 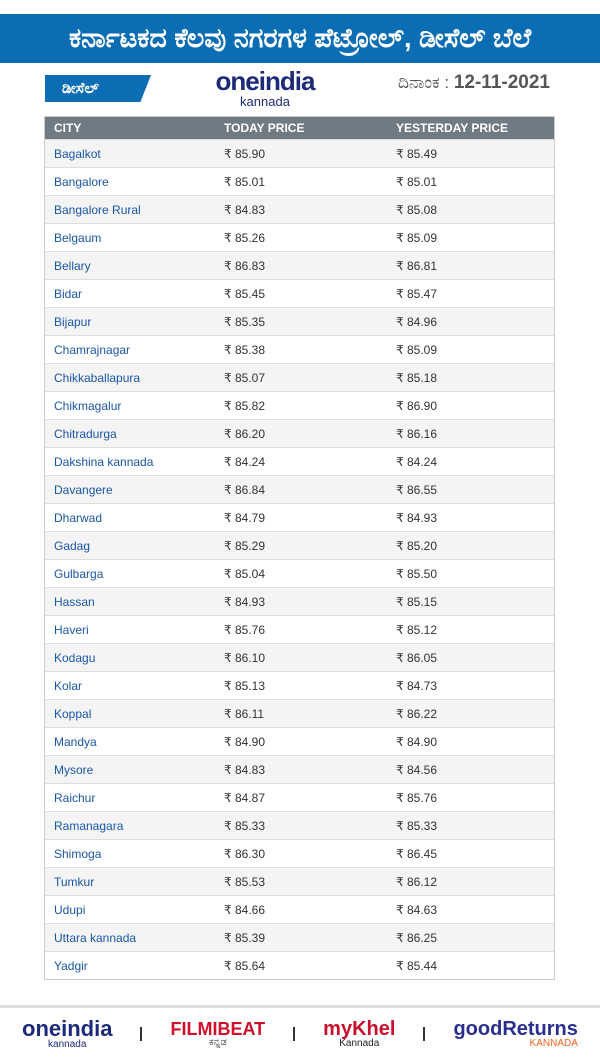 What do you see at coordinates (70, 909) in the screenshot?
I see `city-cell: Udupi` at bounding box center [70, 909].